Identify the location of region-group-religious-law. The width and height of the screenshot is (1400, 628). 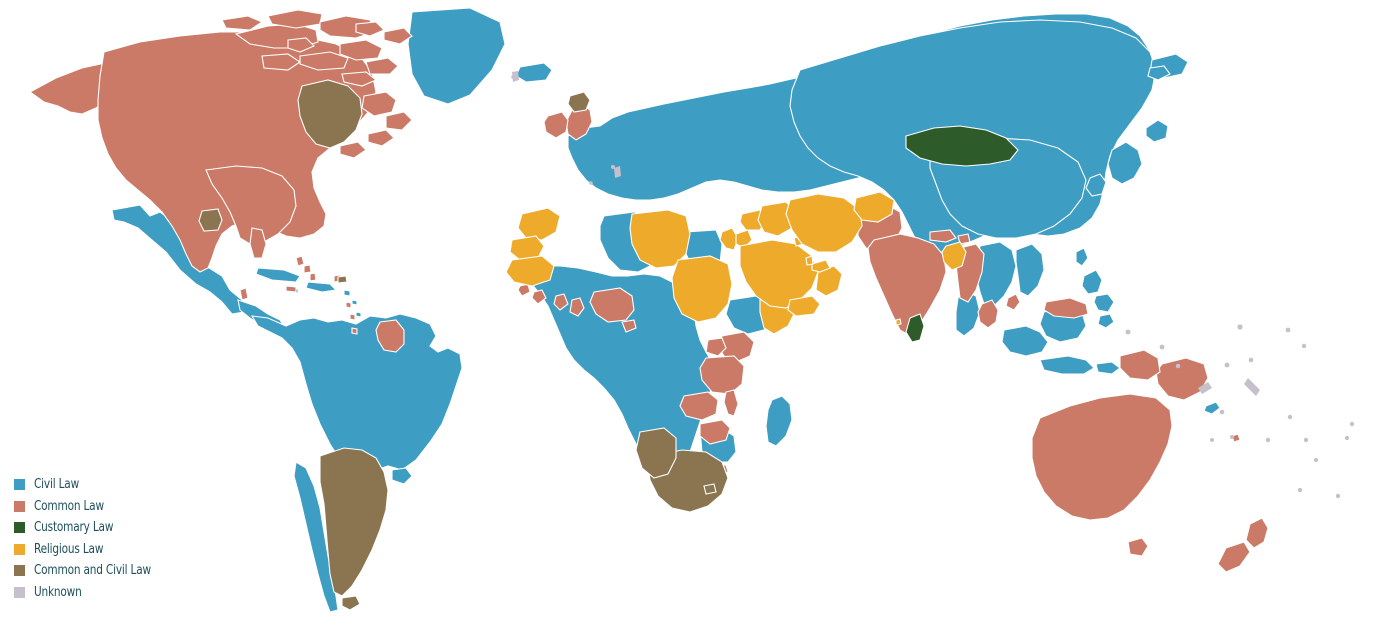
(736, 263).